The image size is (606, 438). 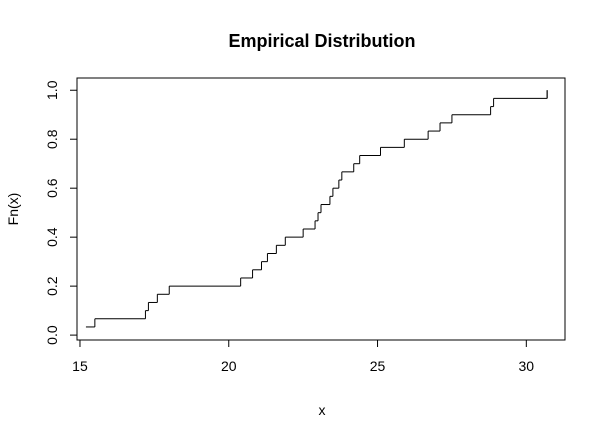 I want to click on x-tick-label: 15, so click(x=80, y=366).